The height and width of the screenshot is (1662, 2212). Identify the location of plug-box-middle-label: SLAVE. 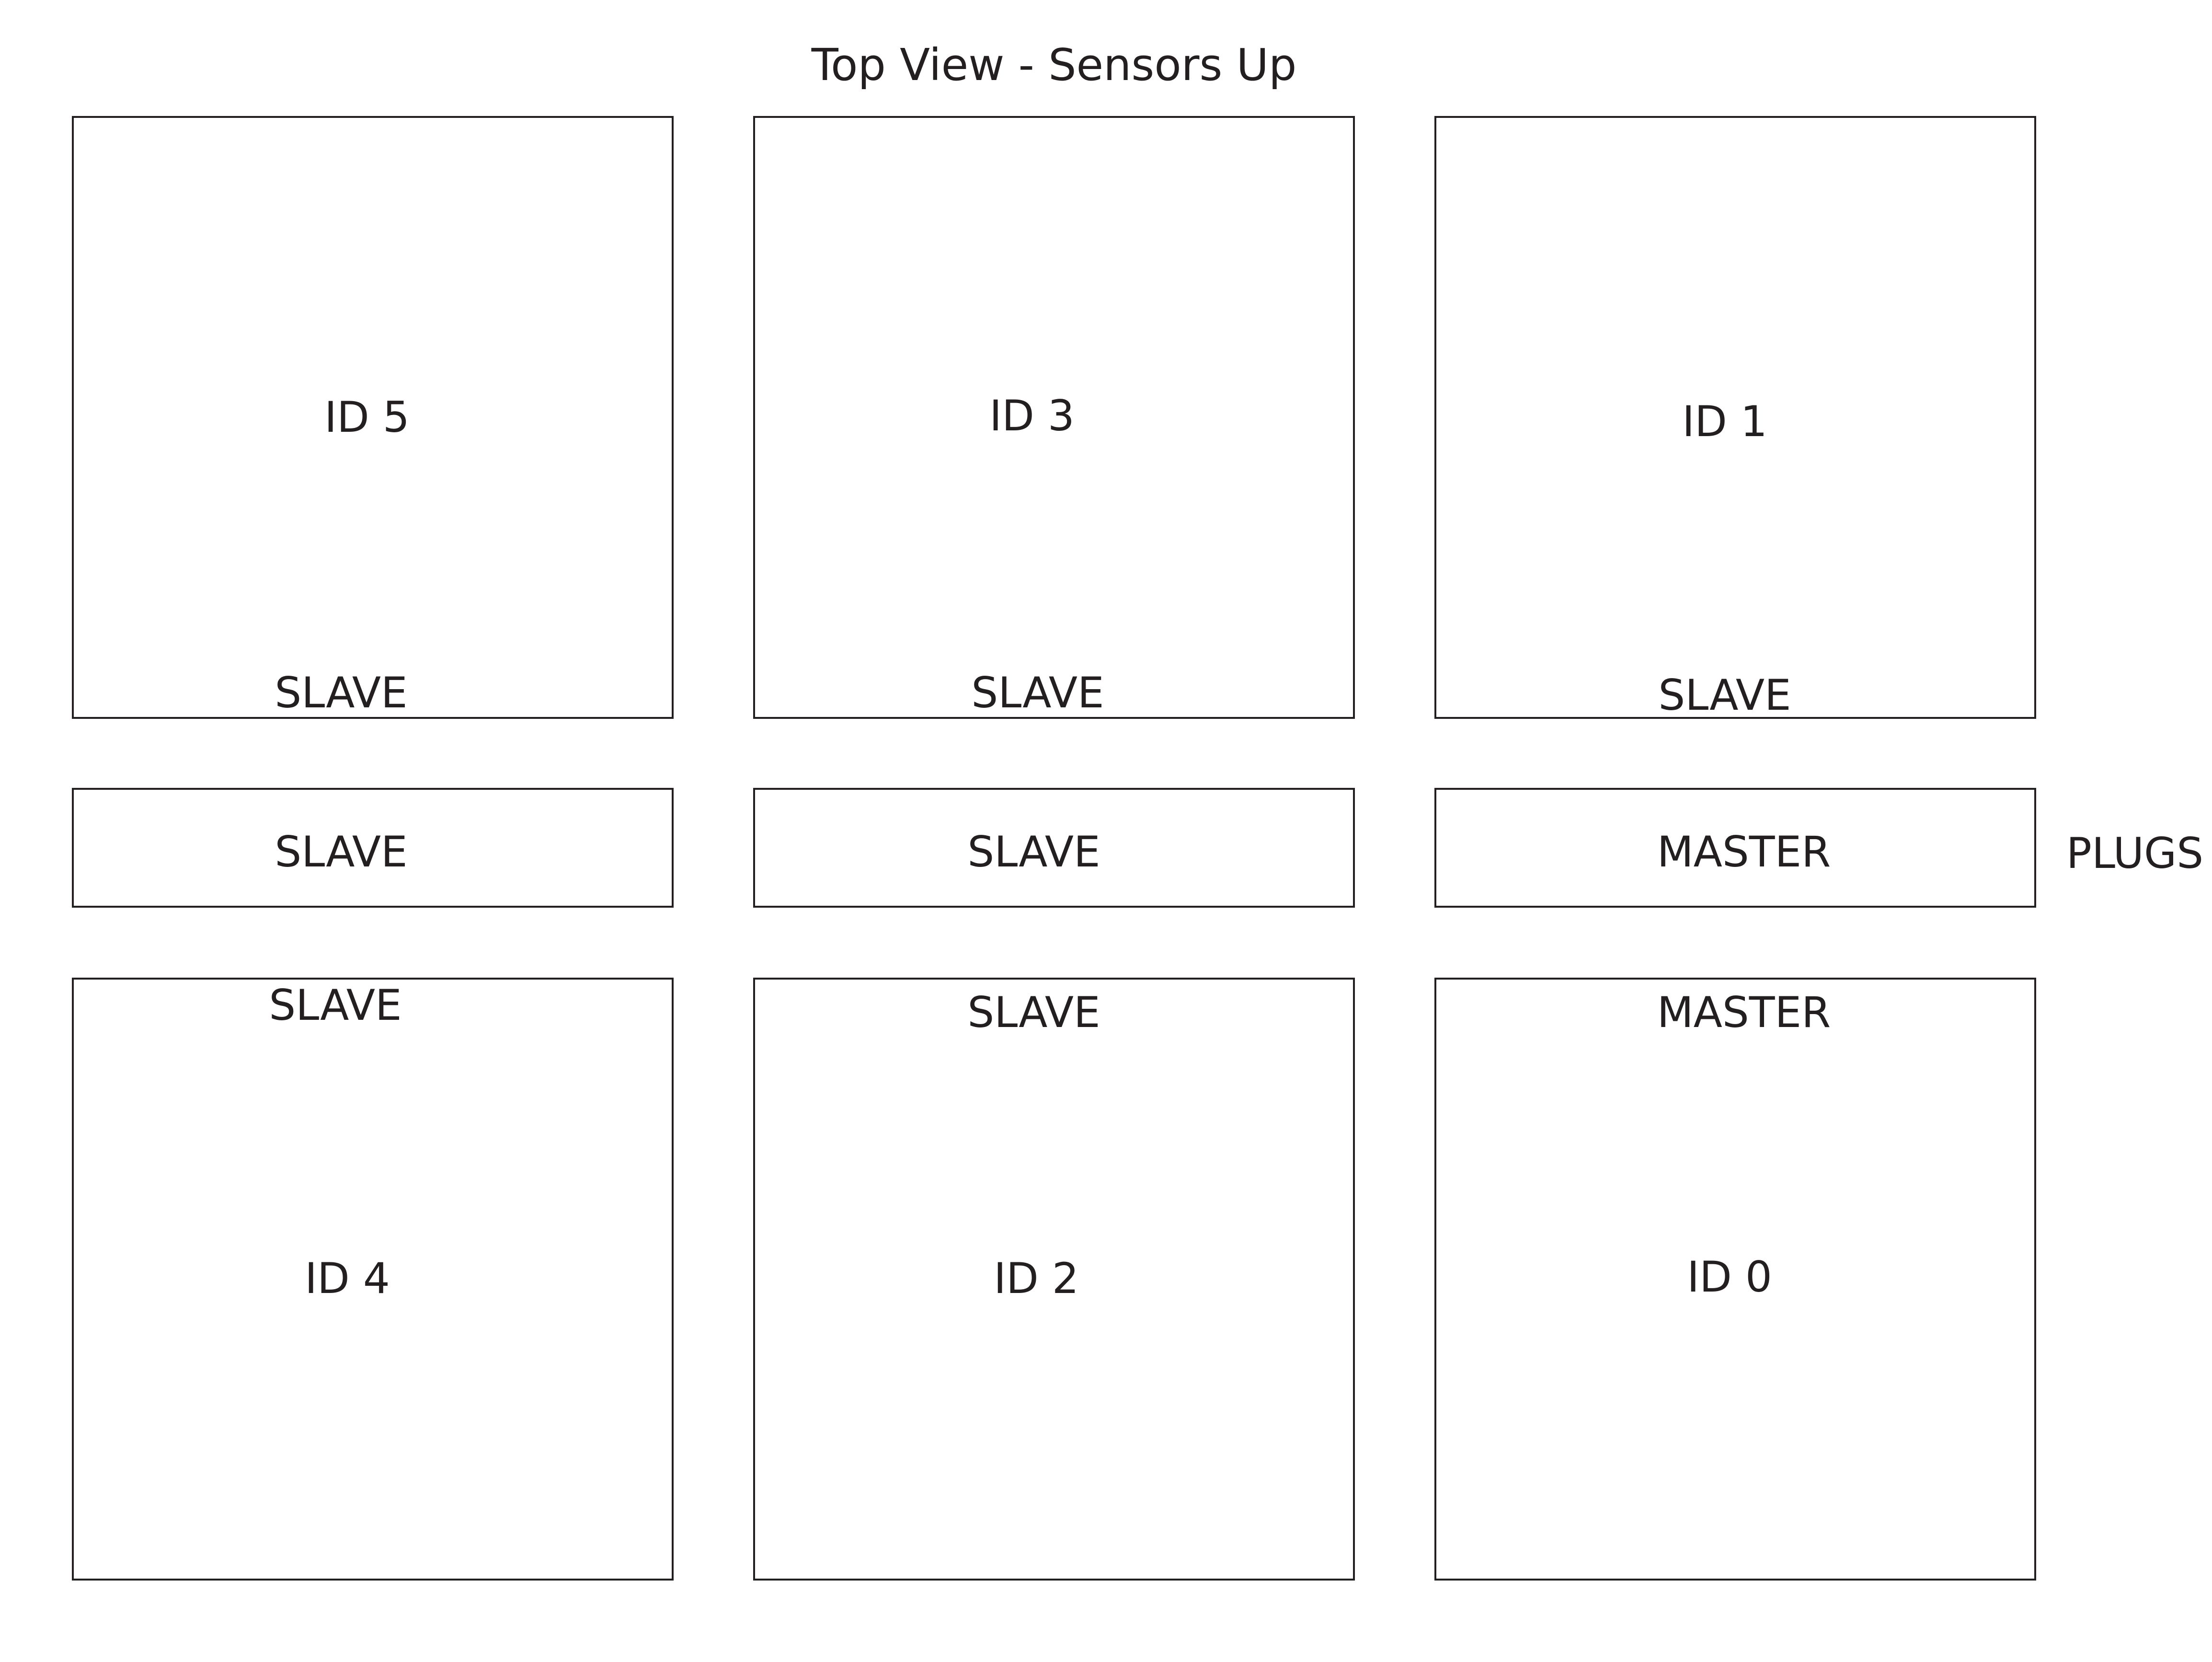
(1033, 852).